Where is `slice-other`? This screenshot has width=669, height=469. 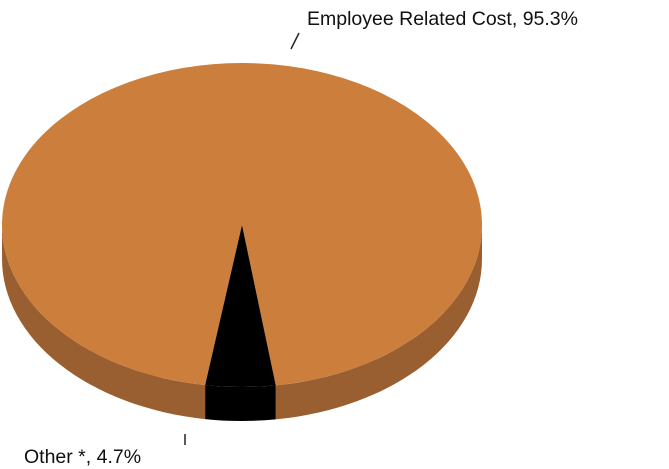
slice-other is located at coordinates (240, 306).